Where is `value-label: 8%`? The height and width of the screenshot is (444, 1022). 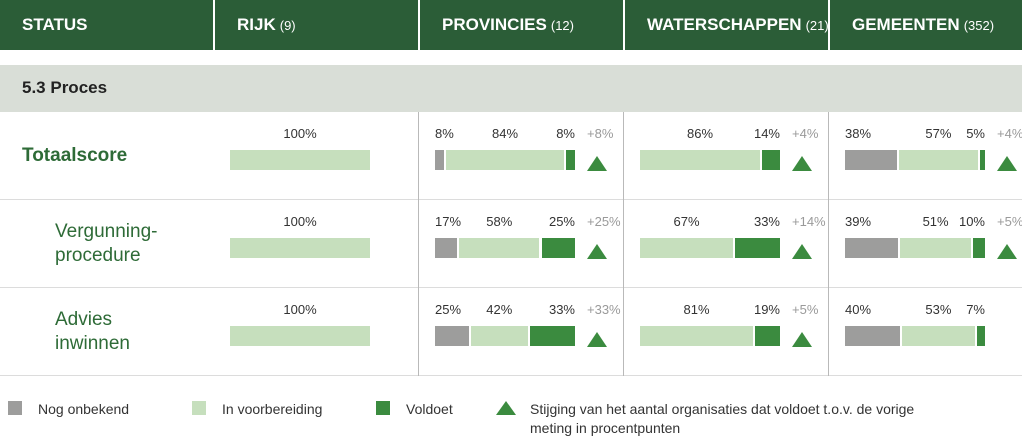 value-label: 8% is located at coordinates (444, 133).